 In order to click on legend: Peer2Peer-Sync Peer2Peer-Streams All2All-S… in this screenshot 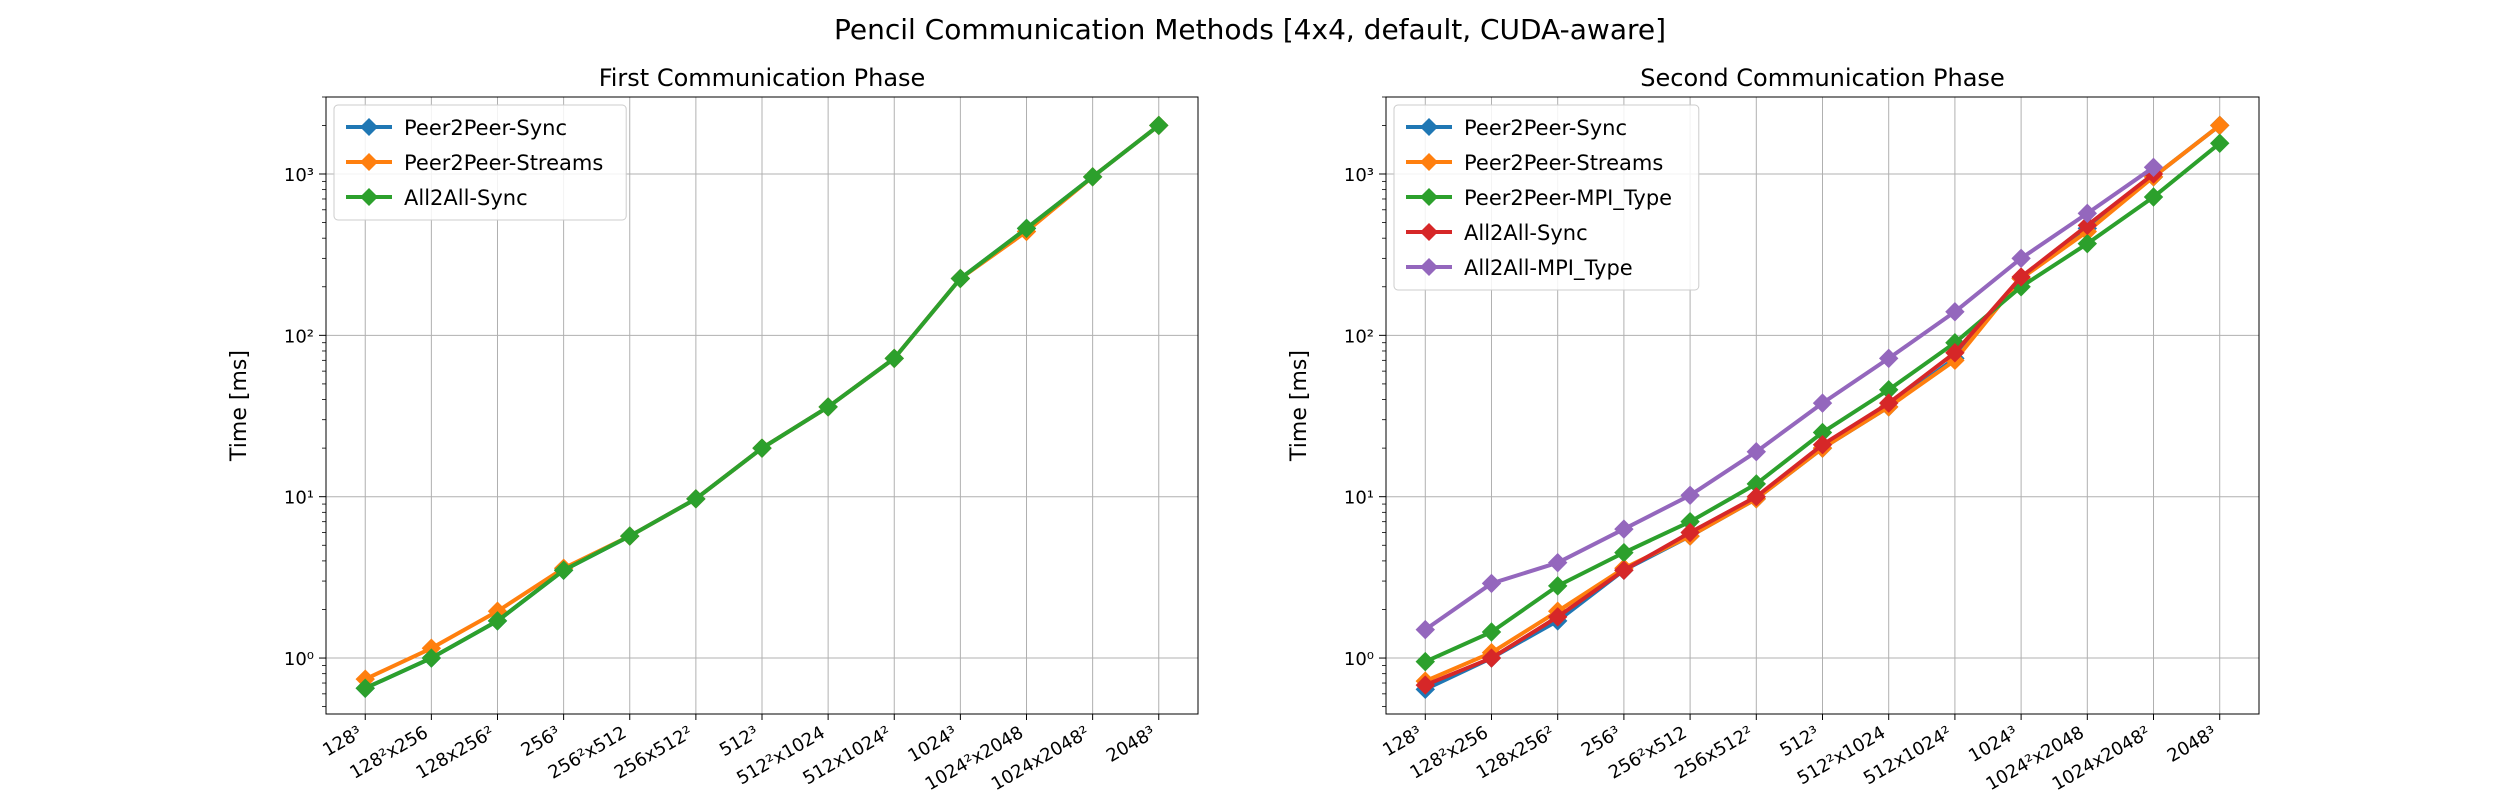, I will do `click(480, 162)`.